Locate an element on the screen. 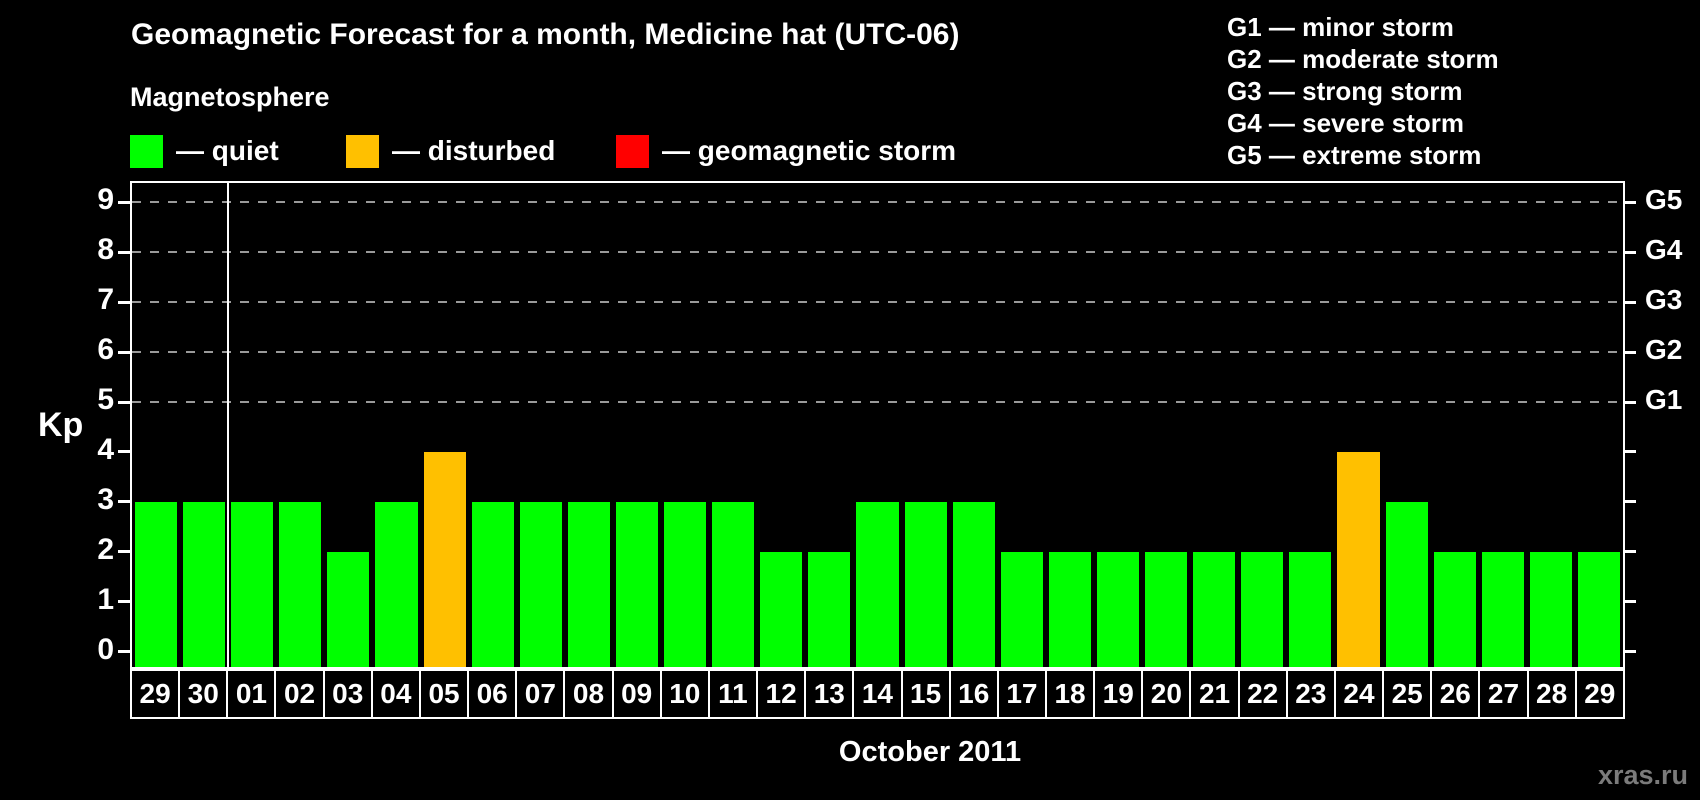 The width and height of the screenshot is (1700, 800). left-tick-kp7 is located at coordinates (124, 302).